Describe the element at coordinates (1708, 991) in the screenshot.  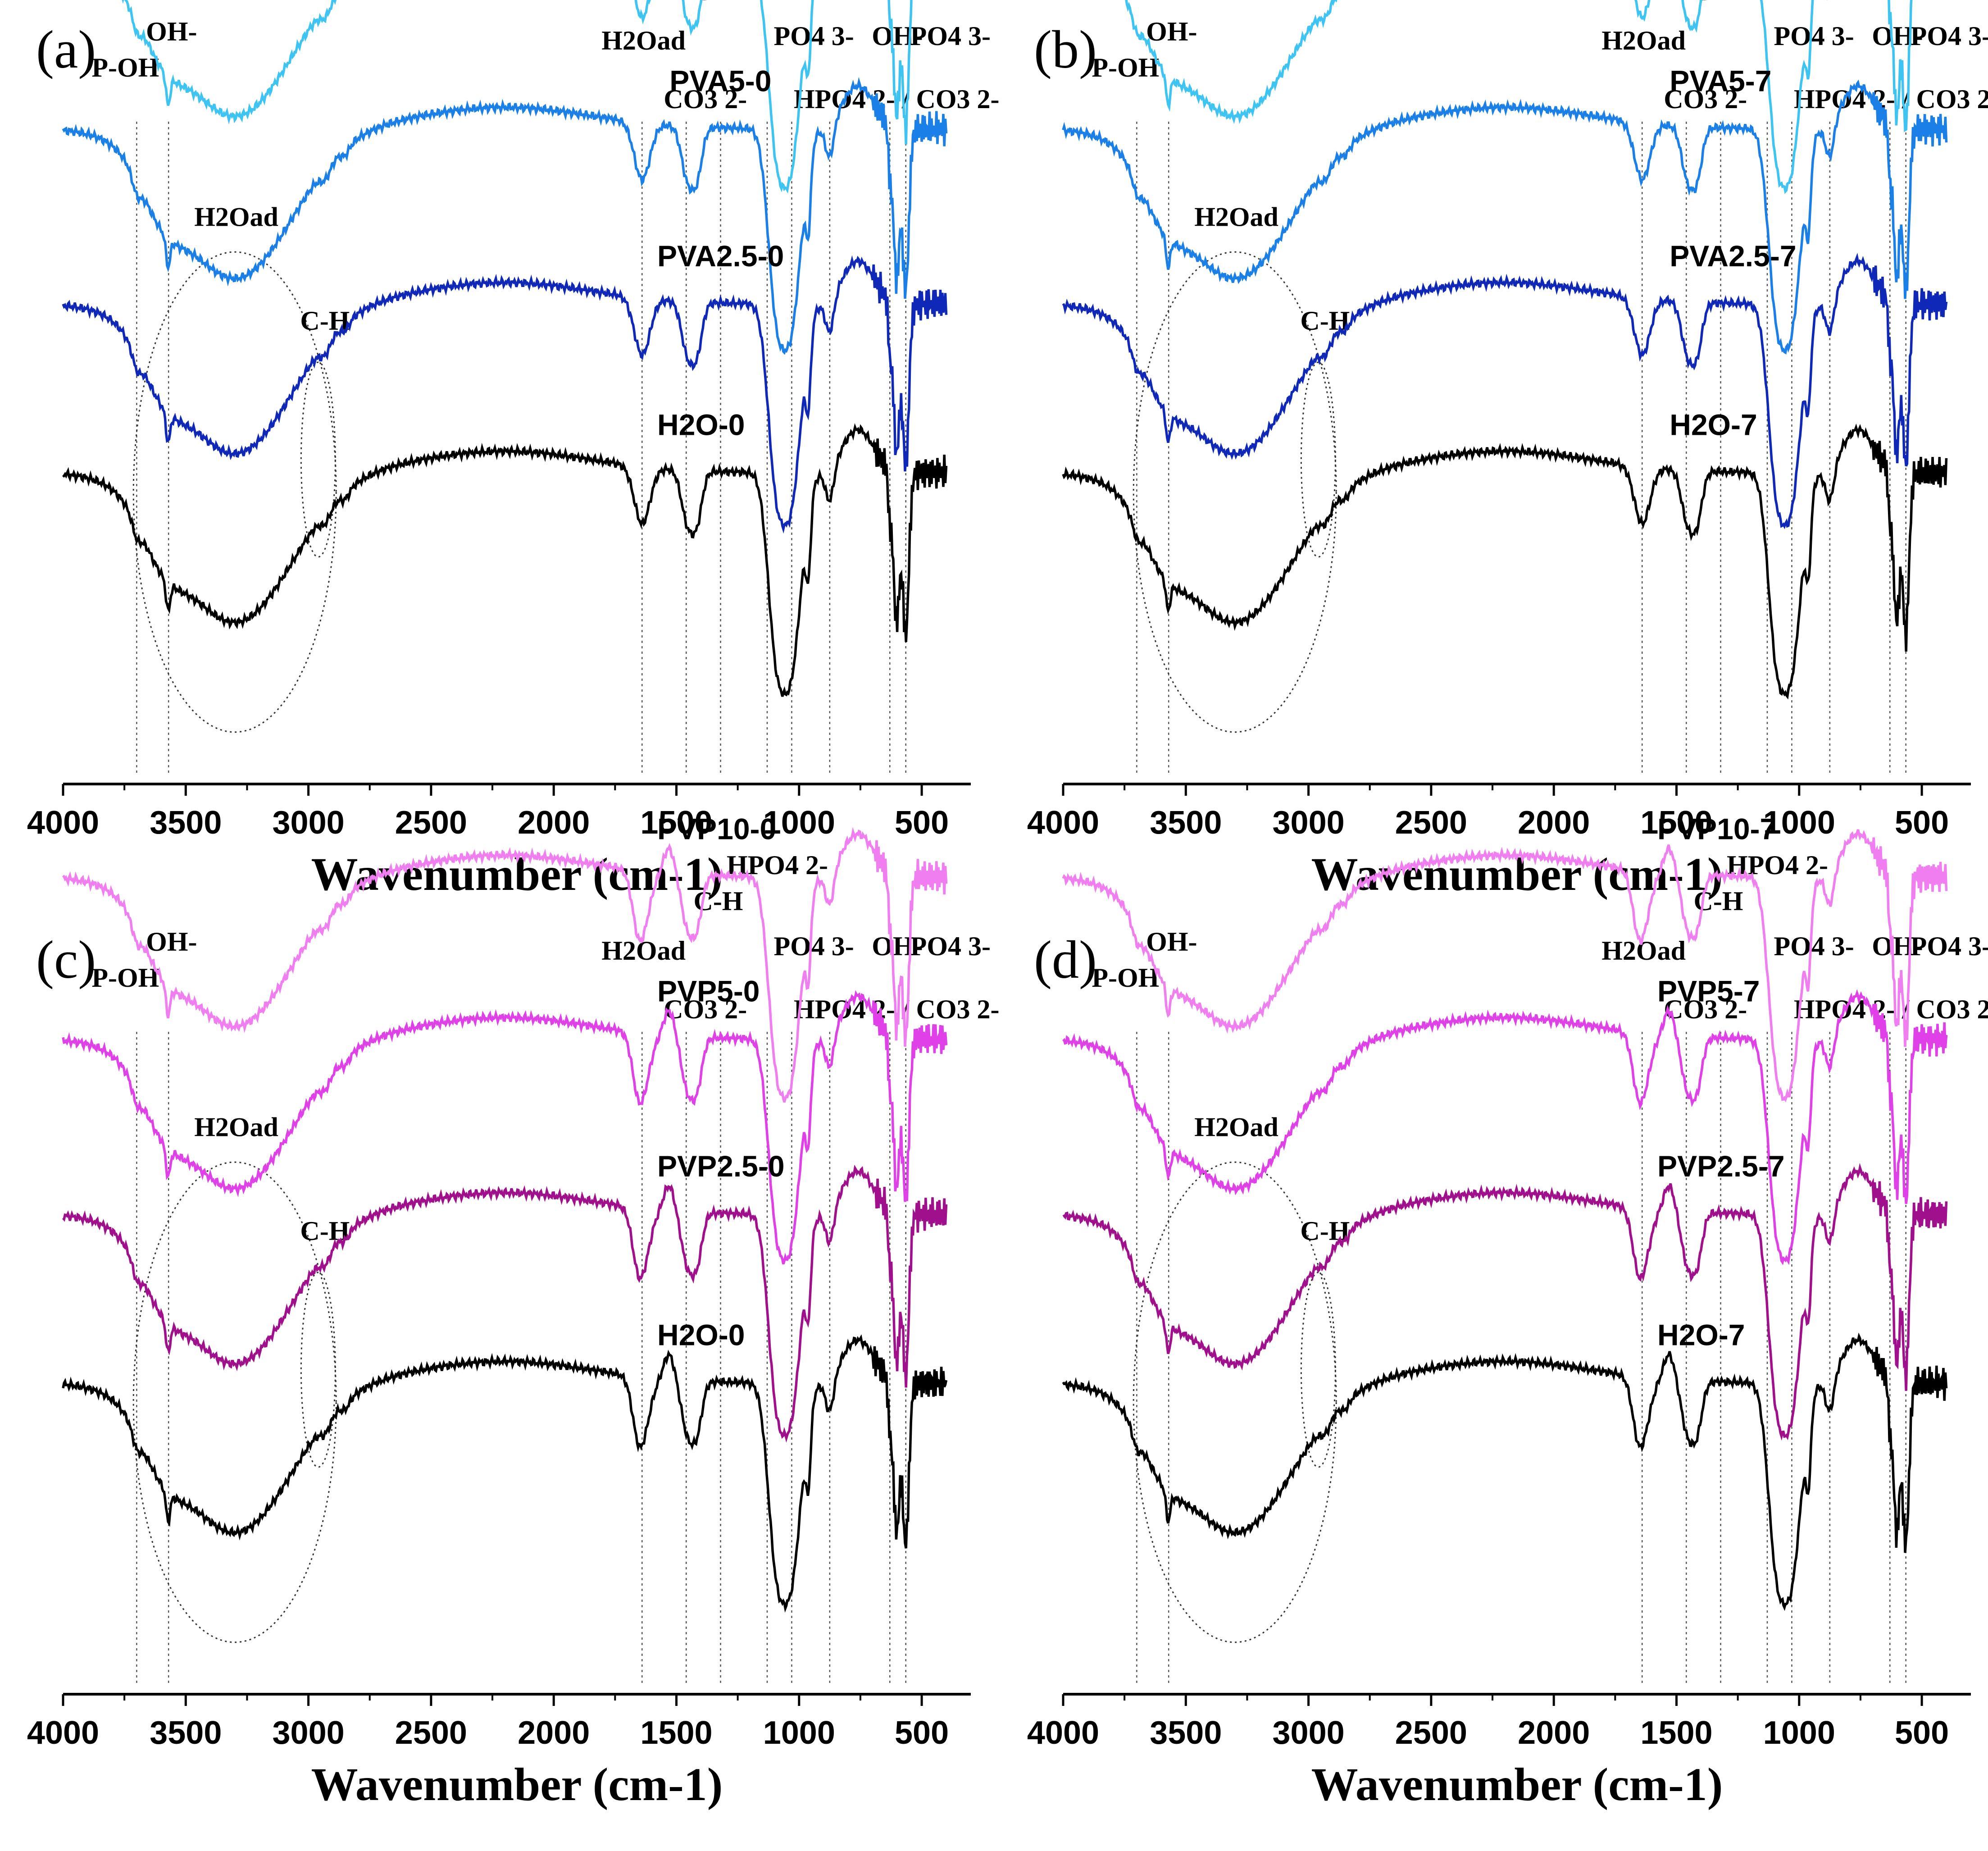
I see `series-label: PVP5-7` at that location.